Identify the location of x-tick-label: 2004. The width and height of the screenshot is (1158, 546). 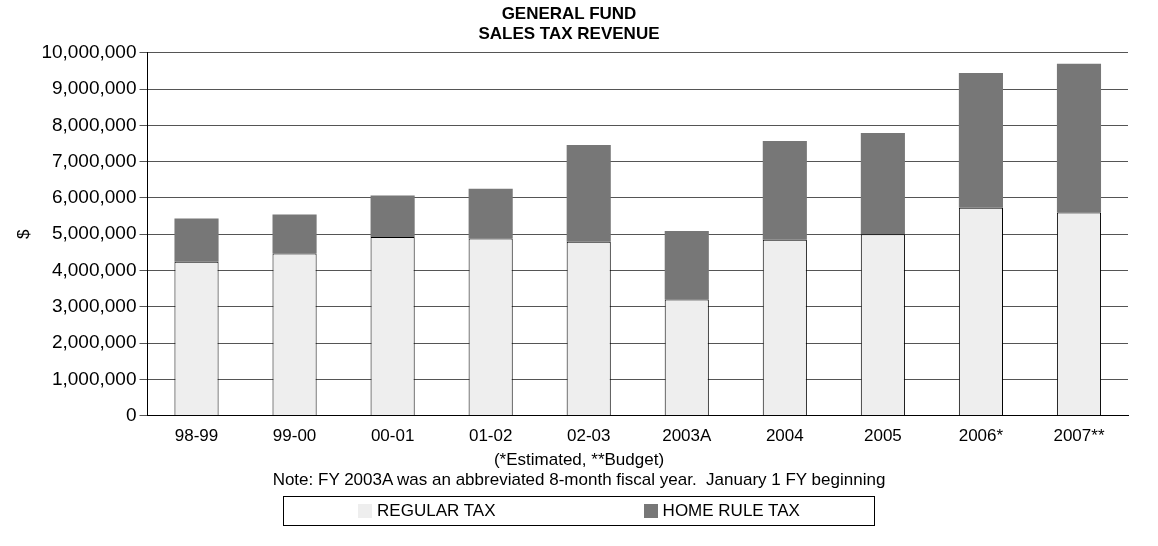
(784, 436).